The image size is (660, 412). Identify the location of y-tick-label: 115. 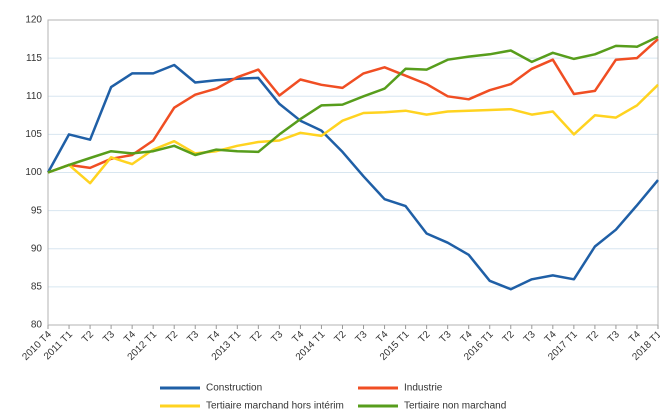
(34, 58).